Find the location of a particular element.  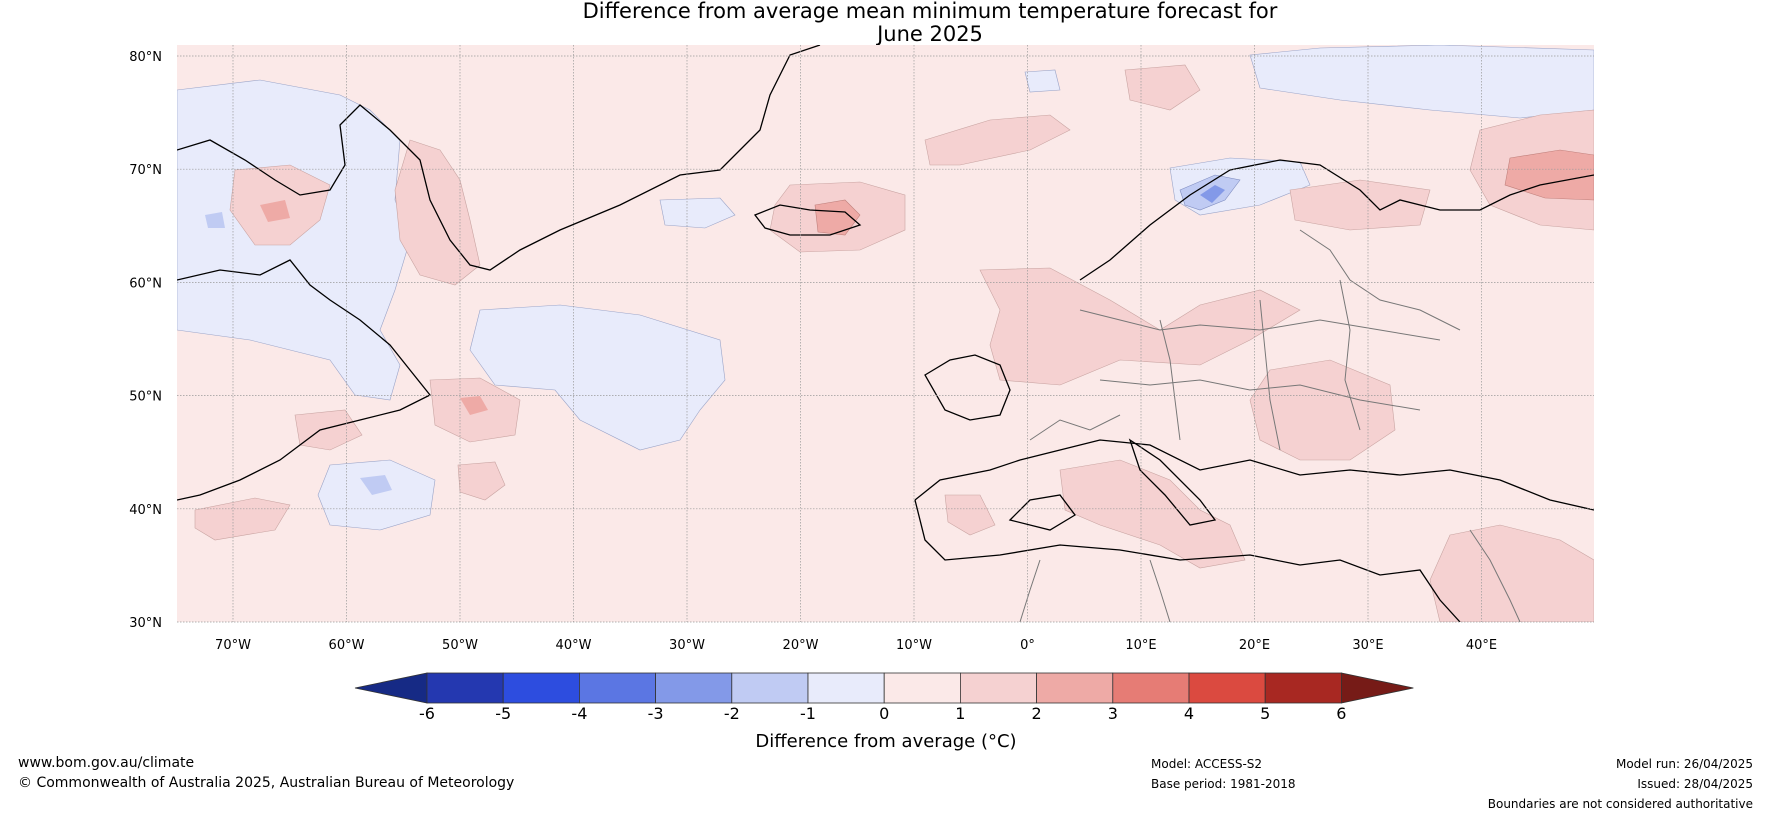

warm-core-kola is located at coordinates (1549, 175).